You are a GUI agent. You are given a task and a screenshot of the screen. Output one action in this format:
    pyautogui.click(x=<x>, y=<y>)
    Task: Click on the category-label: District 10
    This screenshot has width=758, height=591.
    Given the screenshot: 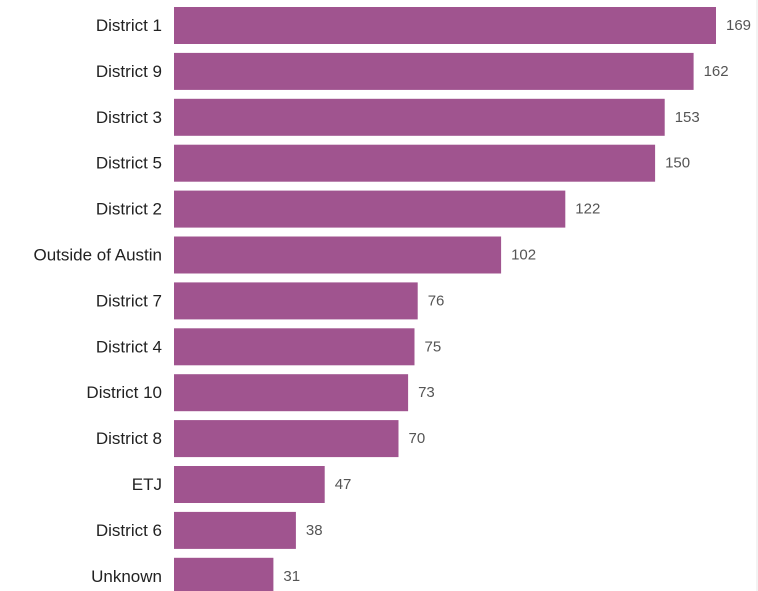 What is the action you would take?
    pyautogui.click(x=124, y=392)
    